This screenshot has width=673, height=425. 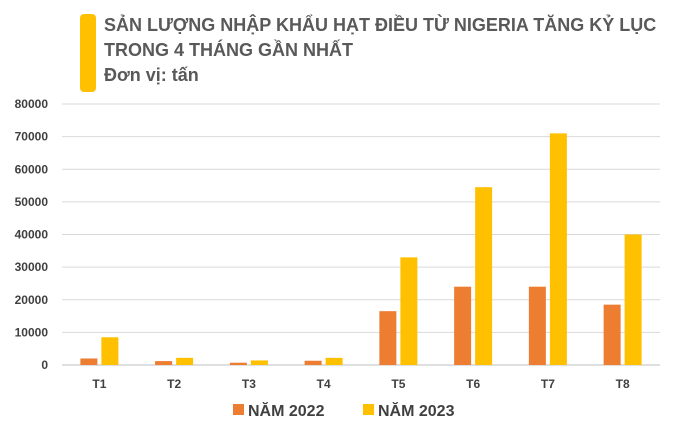 I want to click on x-tick-label: T7, so click(x=548, y=384).